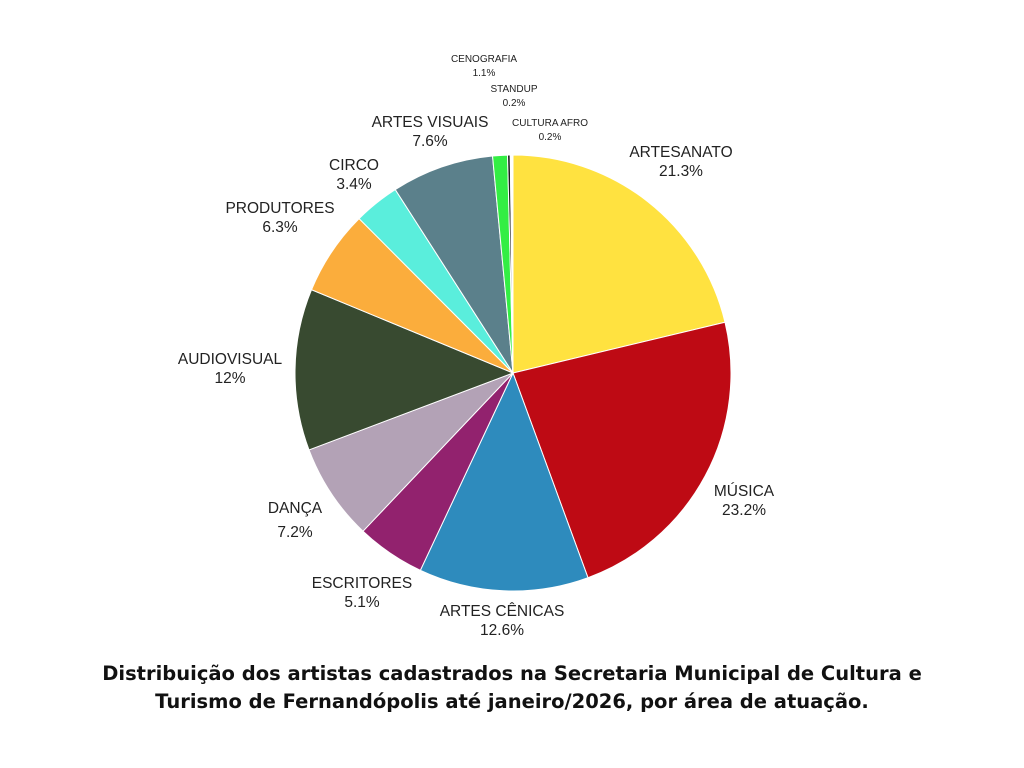  I want to click on label-name: PRODUTORES, so click(280, 208).